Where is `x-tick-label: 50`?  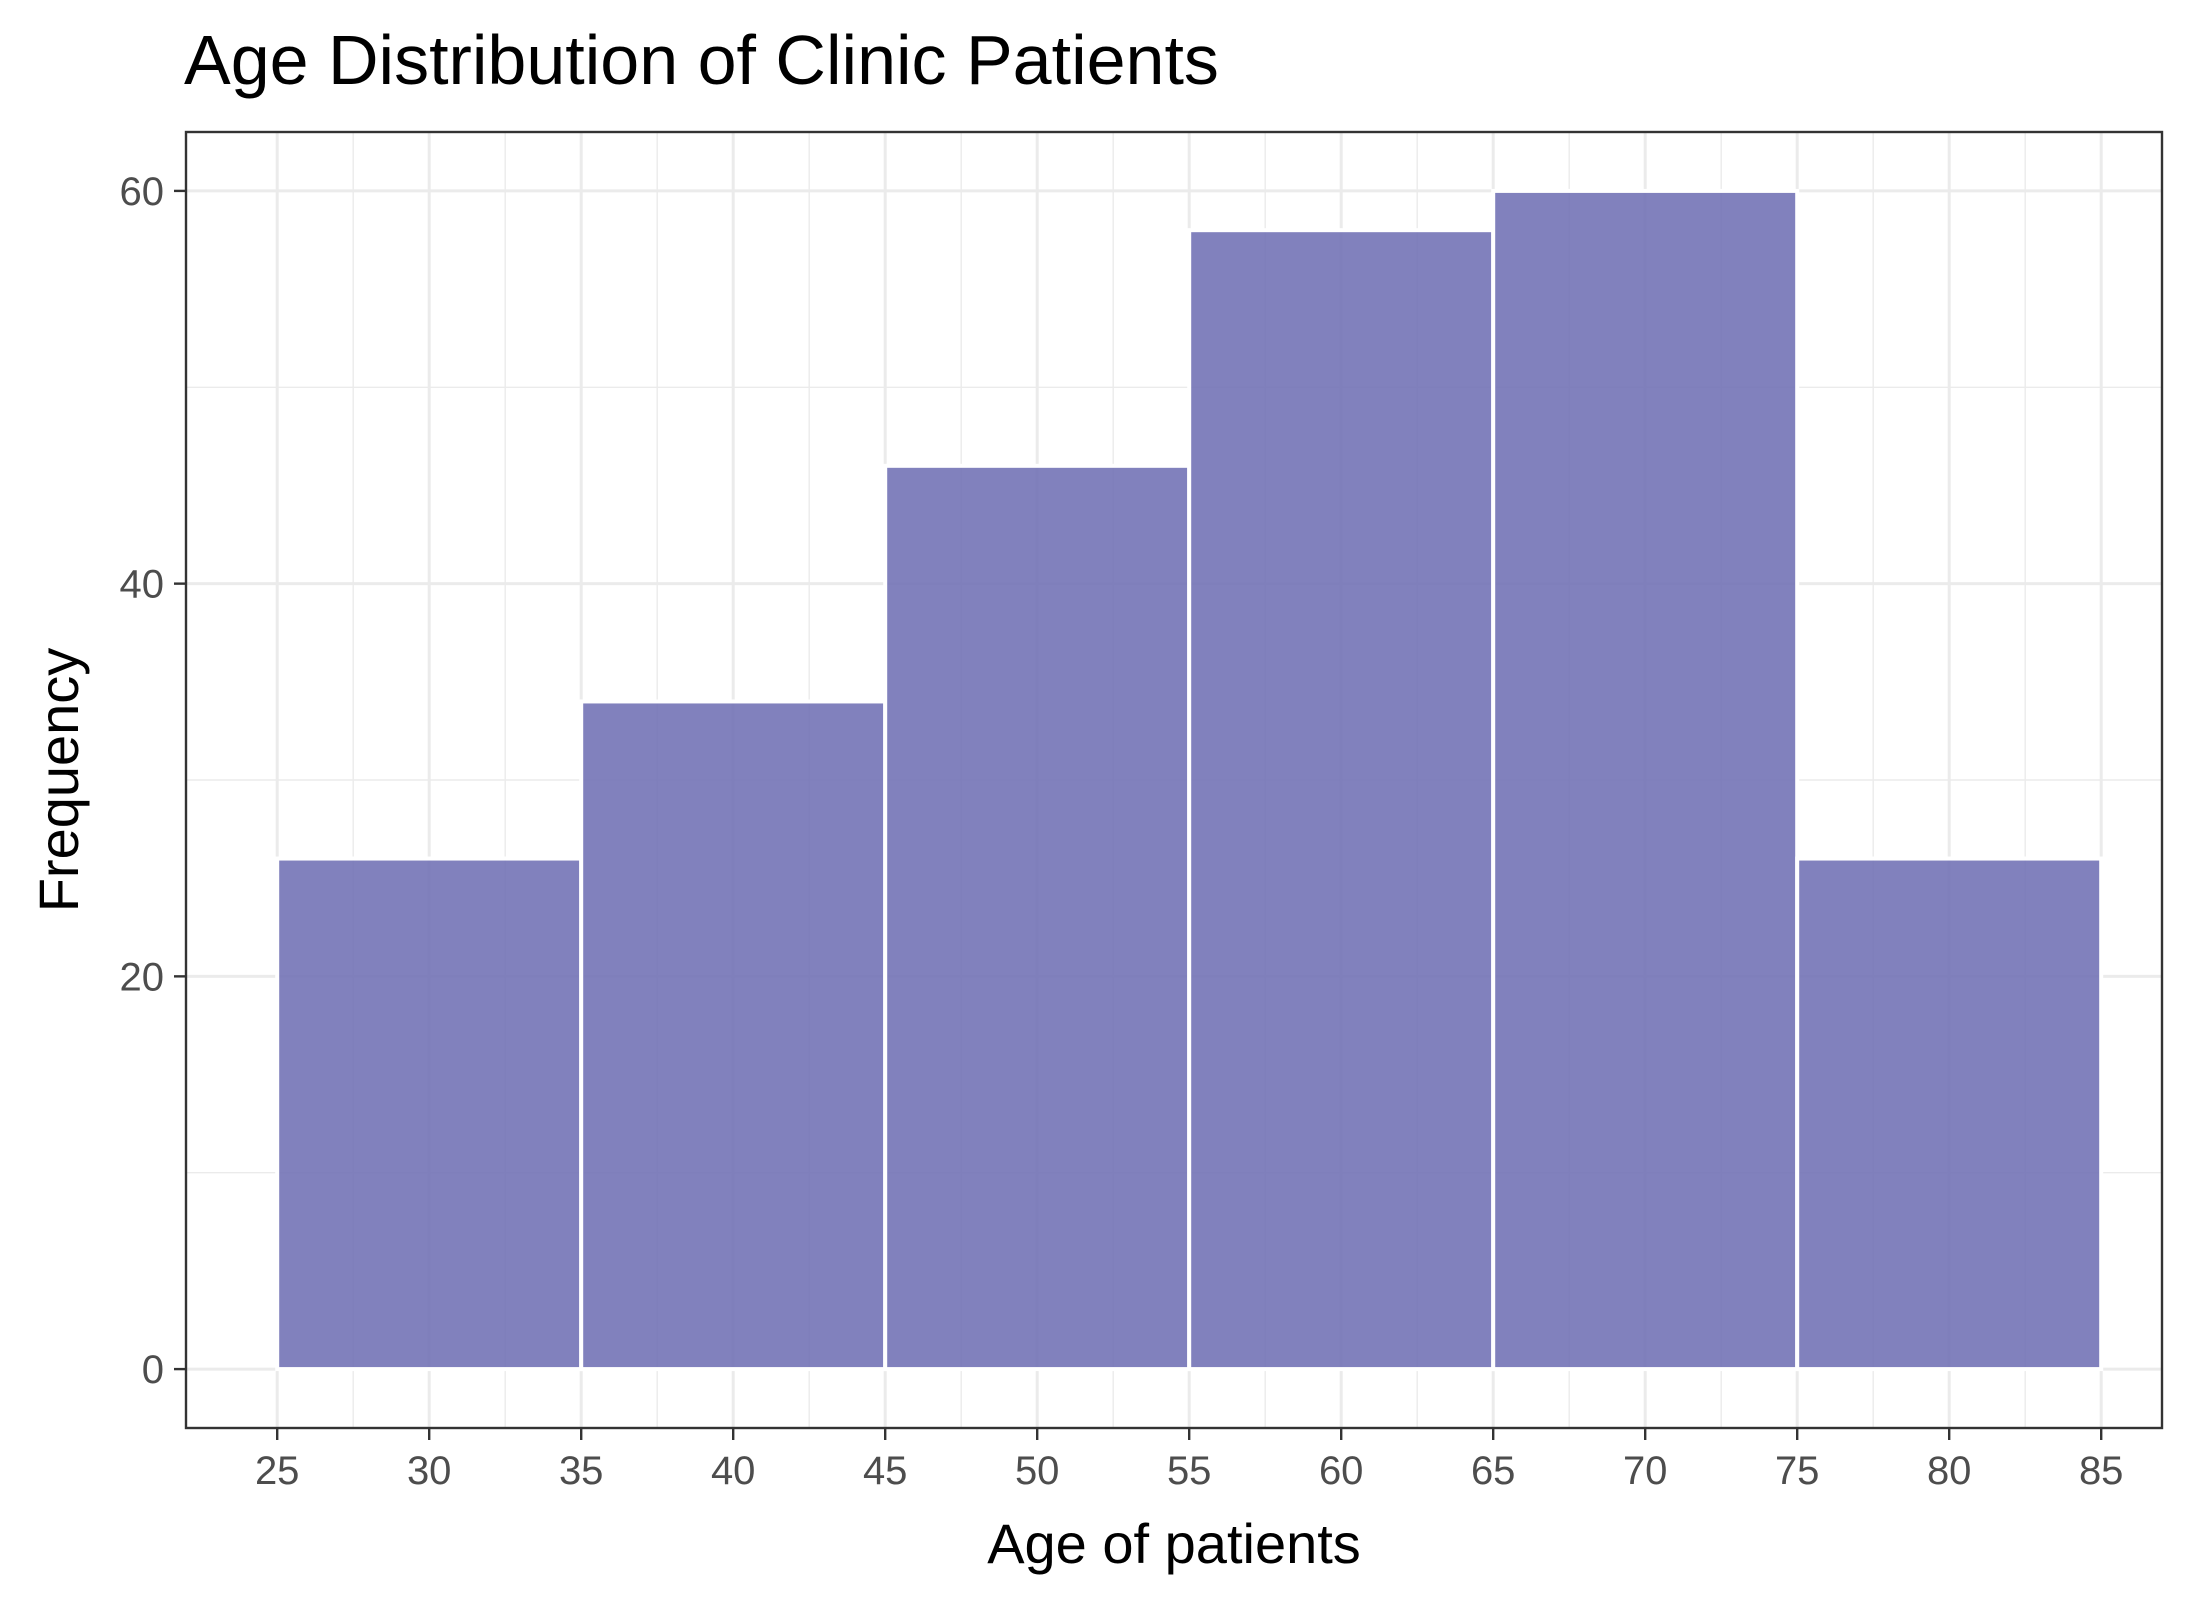
x-tick-label: 50 is located at coordinates (1037, 1471).